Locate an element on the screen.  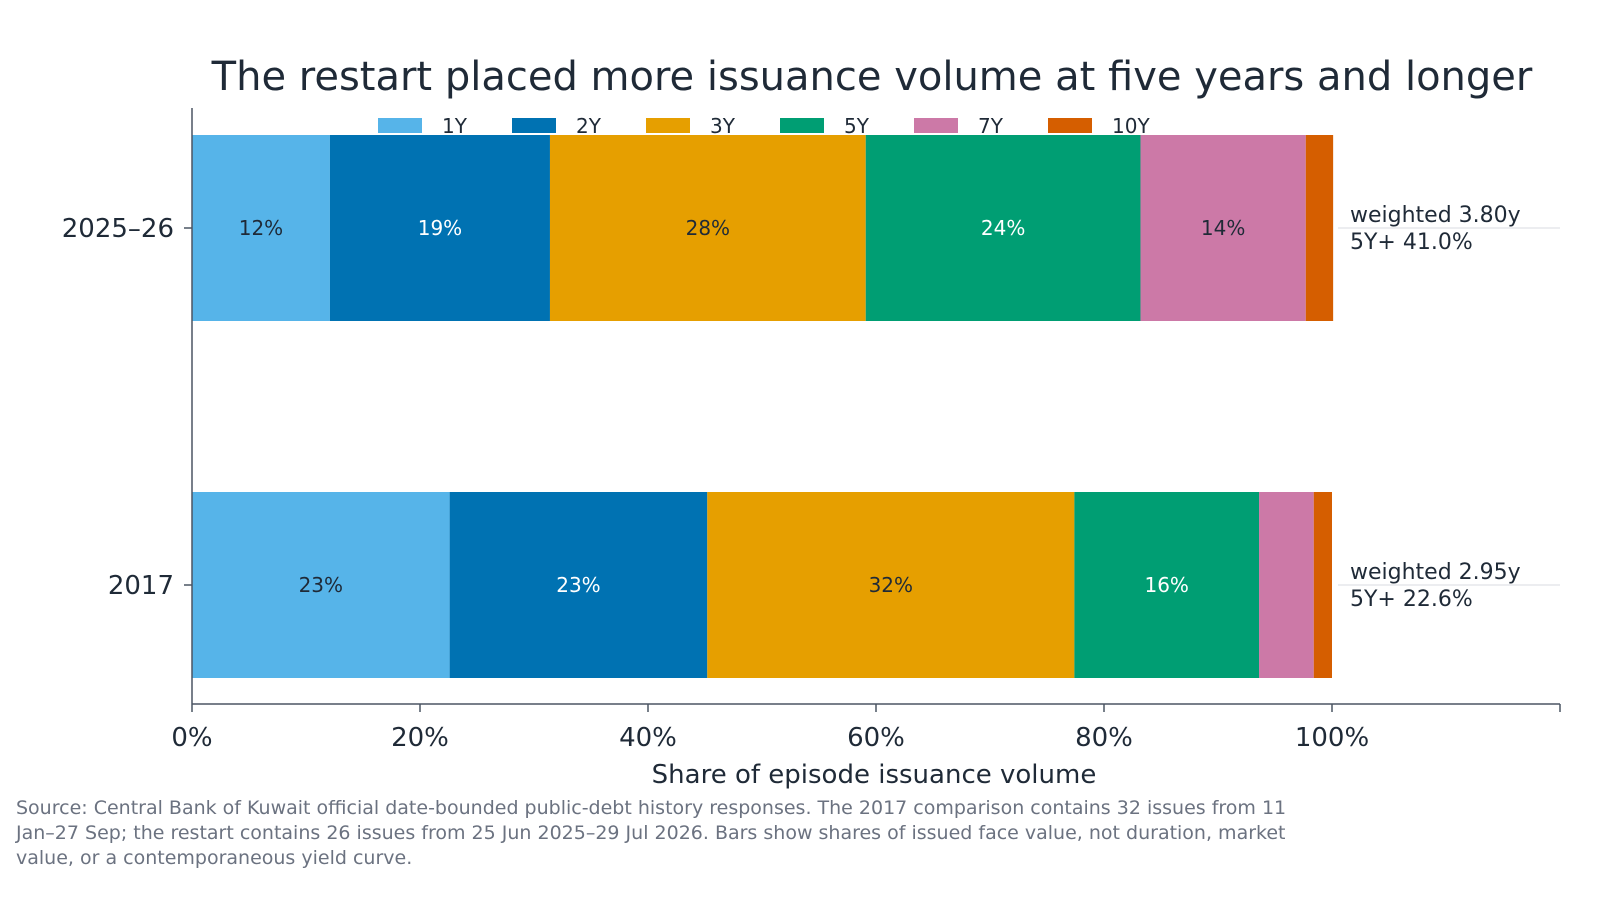
data-label: 24% is located at coordinates (1003, 228).